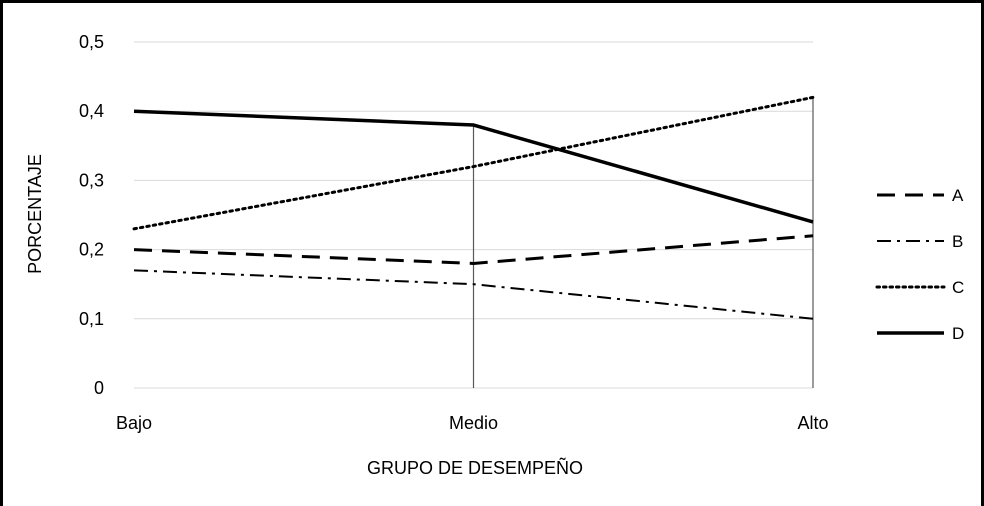 The height and width of the screenshot is (506, 984). What do you see at coordinates (812, 423) in the screenshot?
I see `x-tick-label: Alto` at bounding box center [812, 423].